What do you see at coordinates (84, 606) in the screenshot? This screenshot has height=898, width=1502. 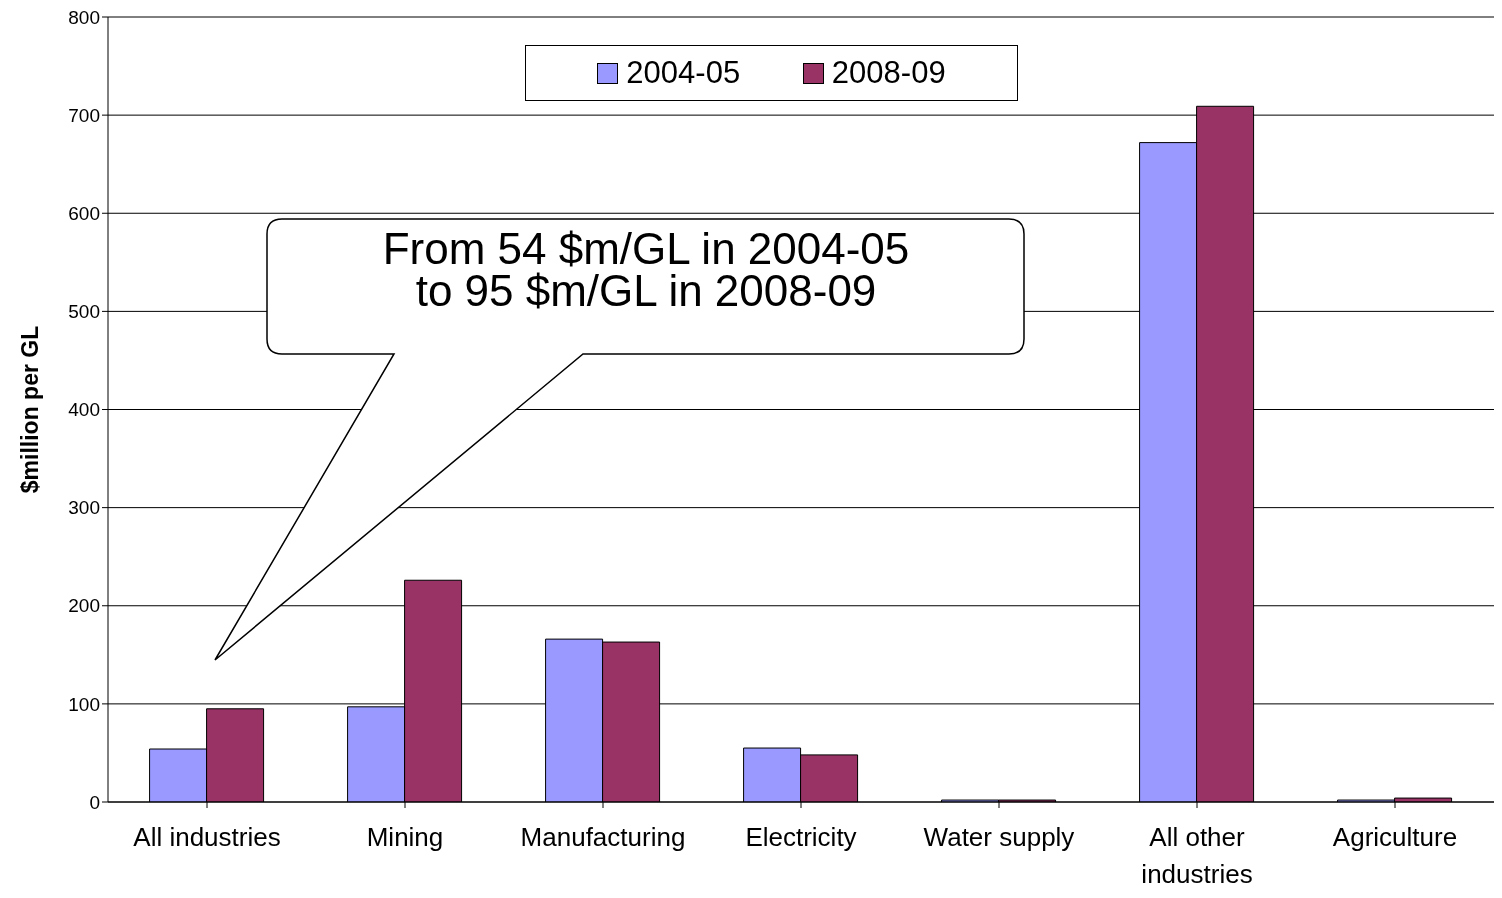 I see `y-tick-label: 200` at bounding box center [84, 606].